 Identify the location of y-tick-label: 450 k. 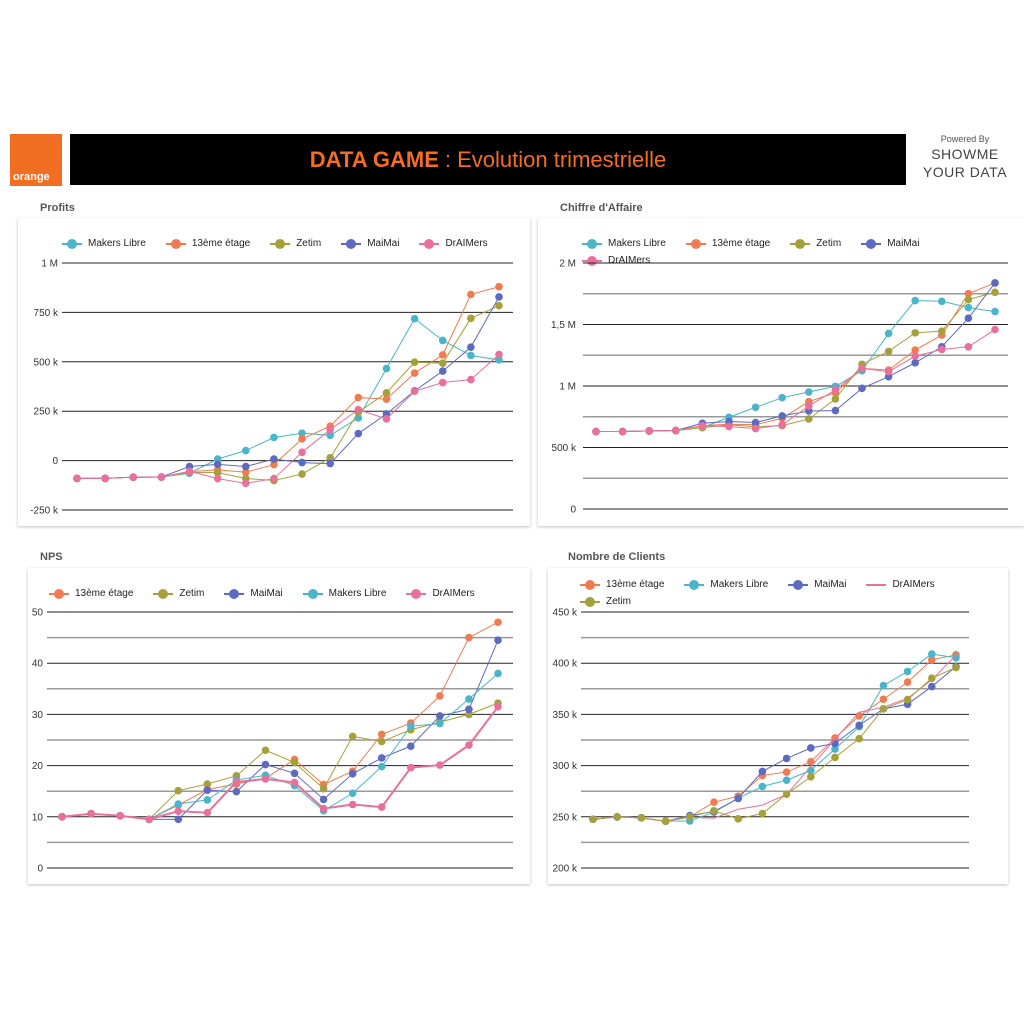
(565, 613).